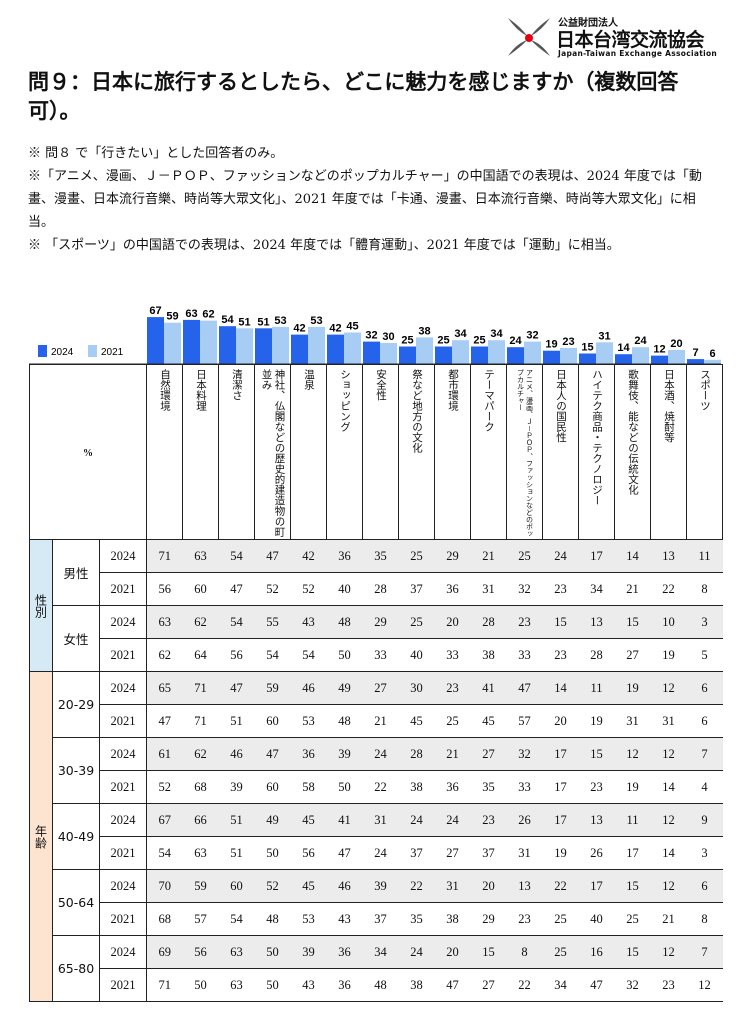 The height and width of the screenshot is (1024, 745). Describe the element at coordinates (568, 342) in the screenshot. I see `data-label: 23` at that location.